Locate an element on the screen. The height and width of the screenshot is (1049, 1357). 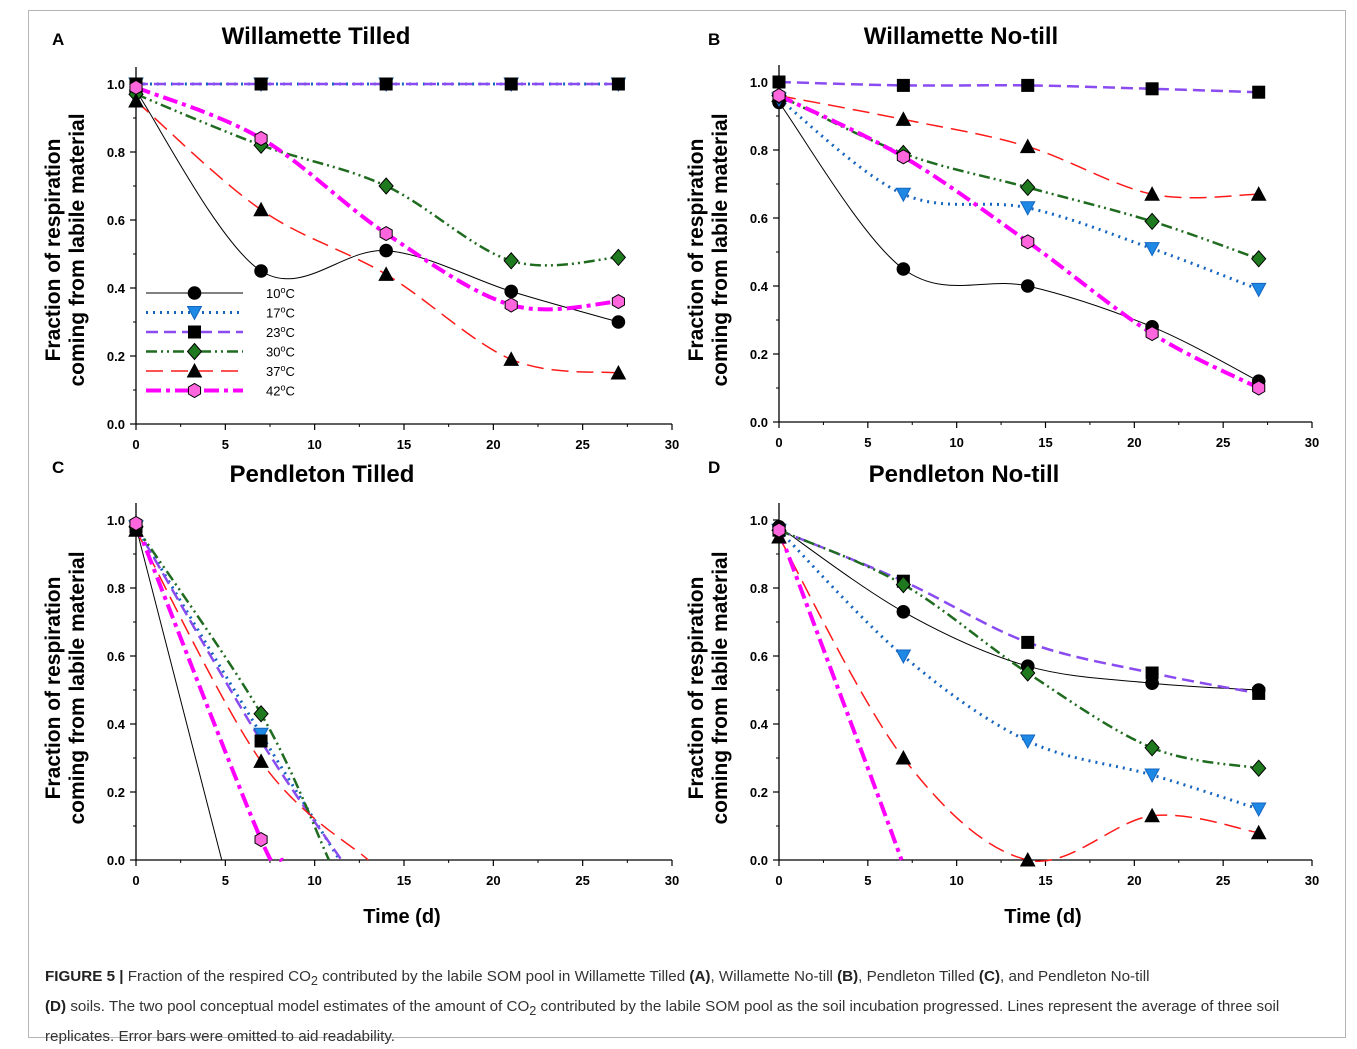
y-axis-title-line2: coming from labile material is located at coordinates (77, 249).